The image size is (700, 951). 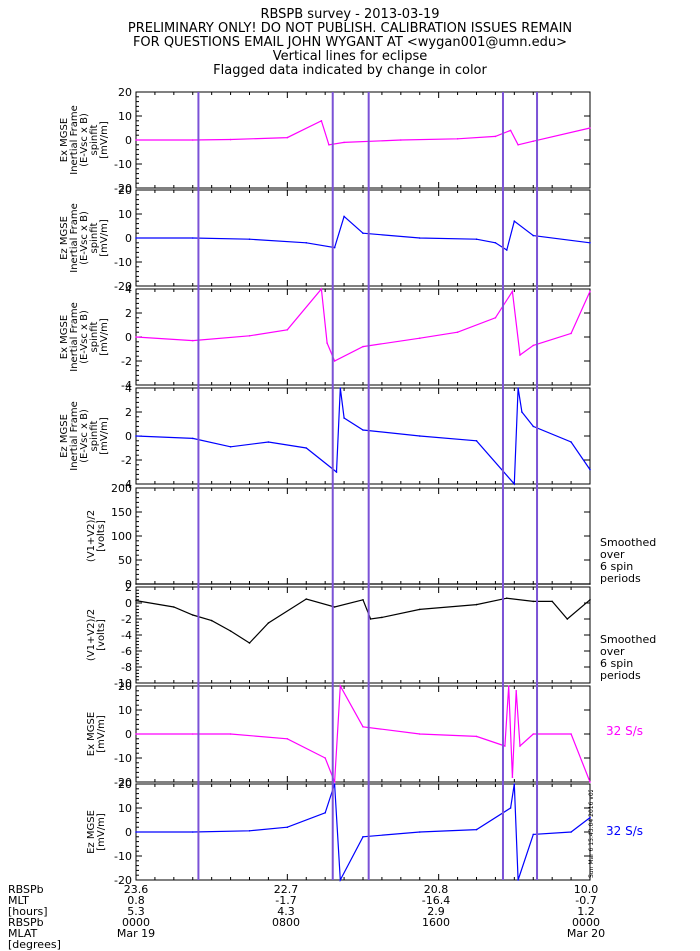 I want to click on orbit-row-labels: RBSPb MLT [hours] RBSPb MLAT [degrees], so click(x=34, y=917).